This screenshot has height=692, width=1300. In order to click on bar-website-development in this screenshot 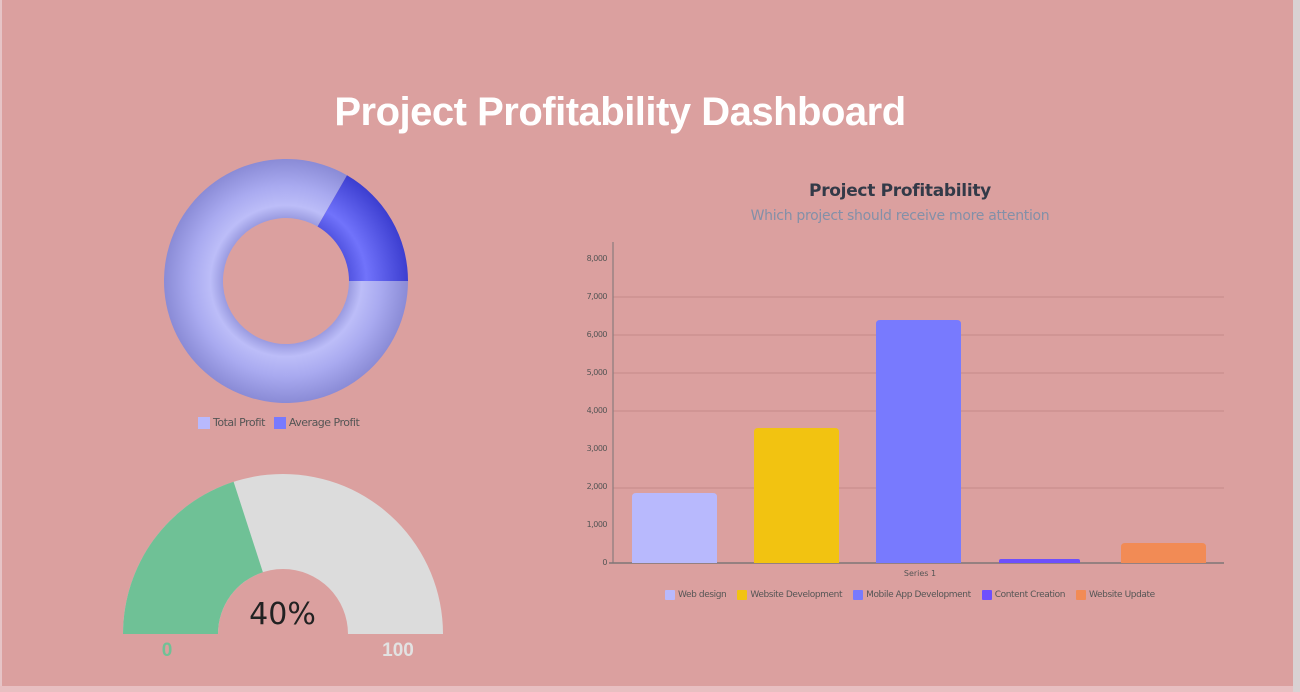, I will do `click(796, 495)`.